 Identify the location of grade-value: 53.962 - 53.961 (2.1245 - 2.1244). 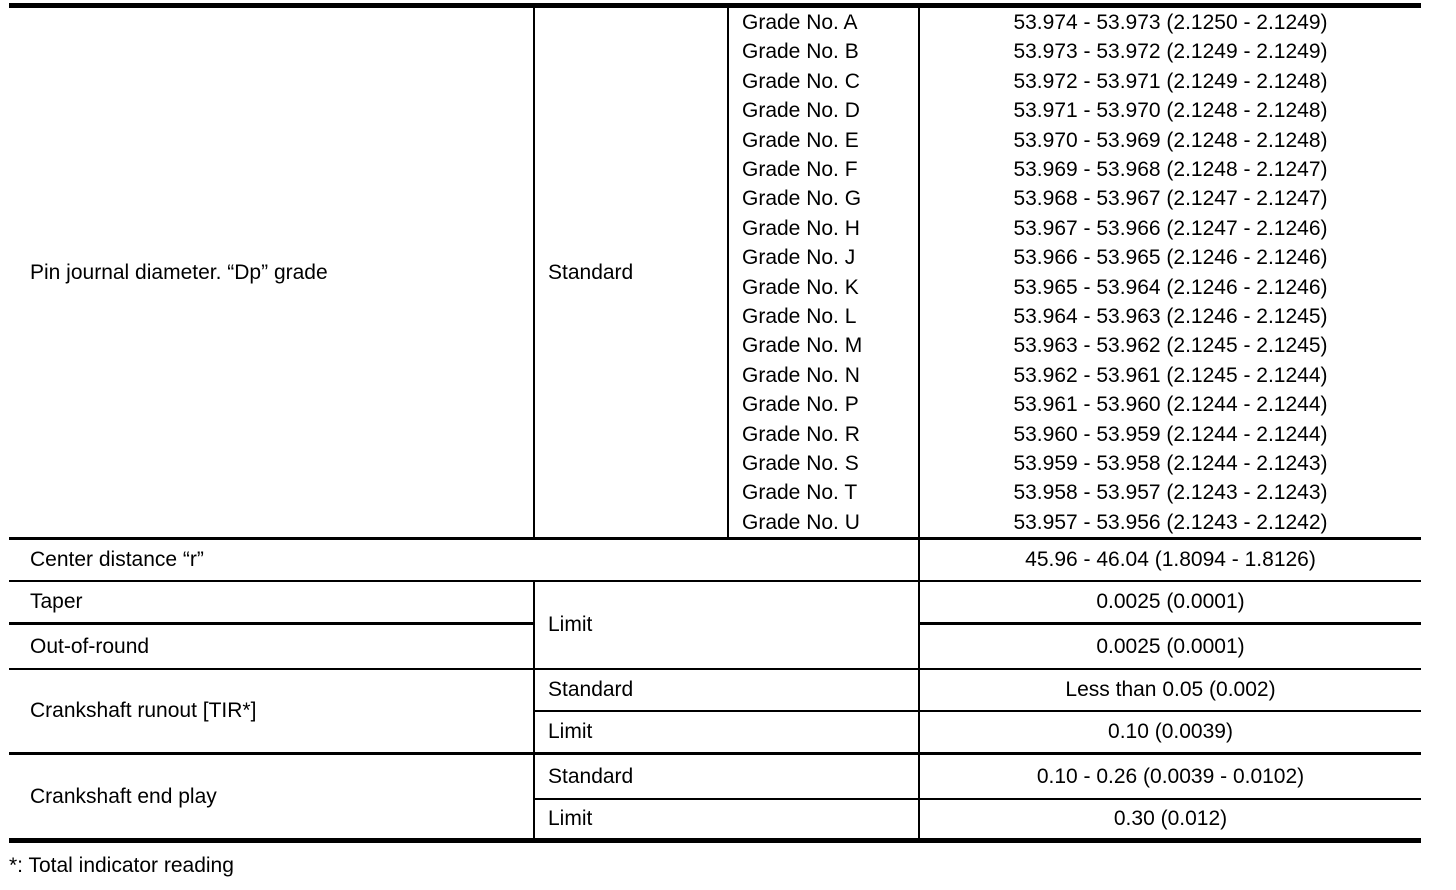
(1170, 375).